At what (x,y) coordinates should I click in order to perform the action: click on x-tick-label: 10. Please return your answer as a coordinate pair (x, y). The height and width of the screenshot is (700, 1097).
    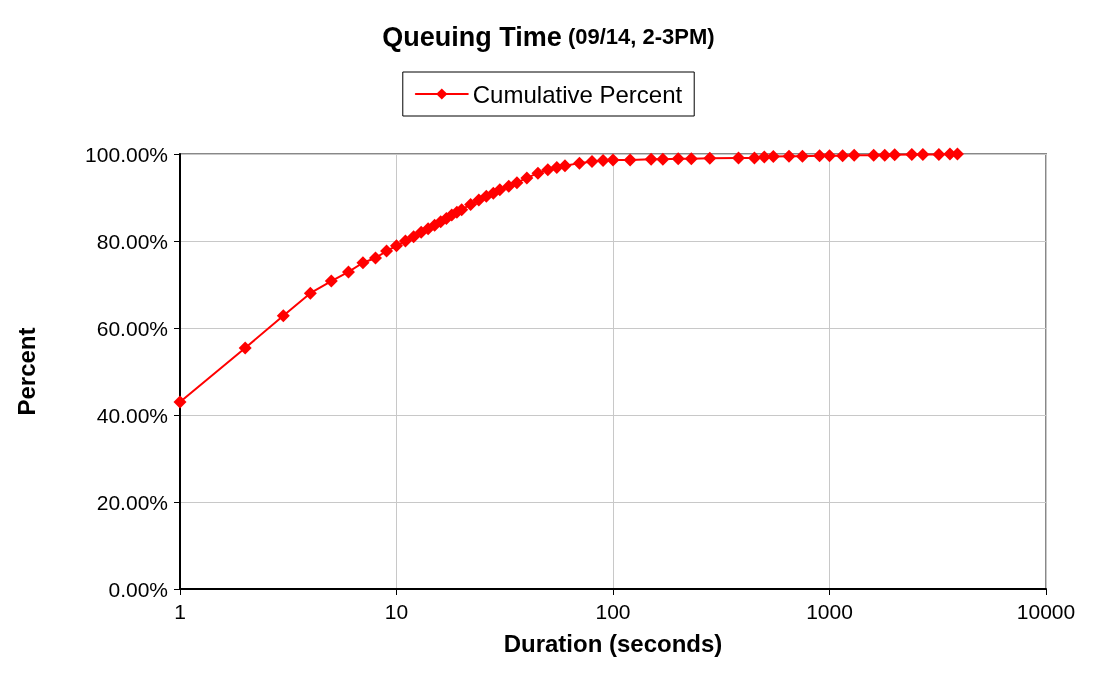
    Looking at the image, I should click on (396, 611).